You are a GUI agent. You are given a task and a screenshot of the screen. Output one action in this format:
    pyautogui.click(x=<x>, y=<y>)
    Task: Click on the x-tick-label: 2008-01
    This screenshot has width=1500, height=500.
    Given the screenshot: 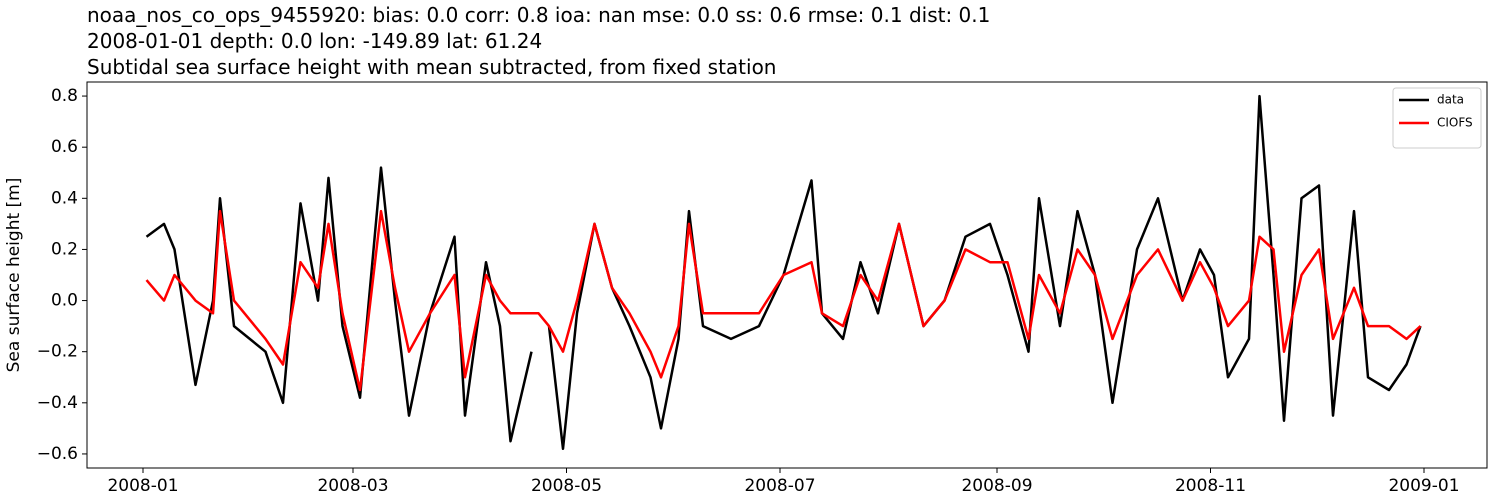 What is the action you would take?
    pyautogui.click(x=142, y=486)
    